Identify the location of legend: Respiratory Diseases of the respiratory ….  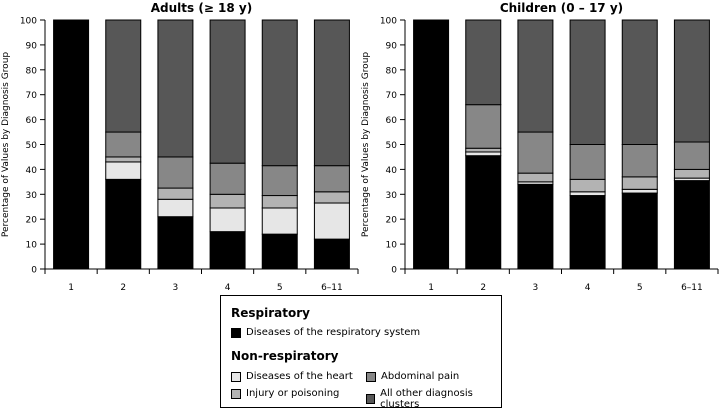
(361, 352).